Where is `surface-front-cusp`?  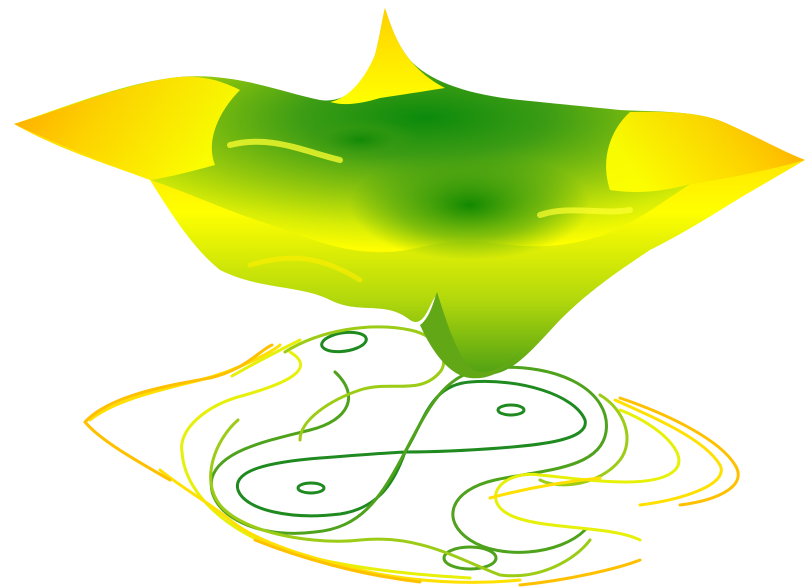 surface-front-cusp is located at coordinates (470, 335).